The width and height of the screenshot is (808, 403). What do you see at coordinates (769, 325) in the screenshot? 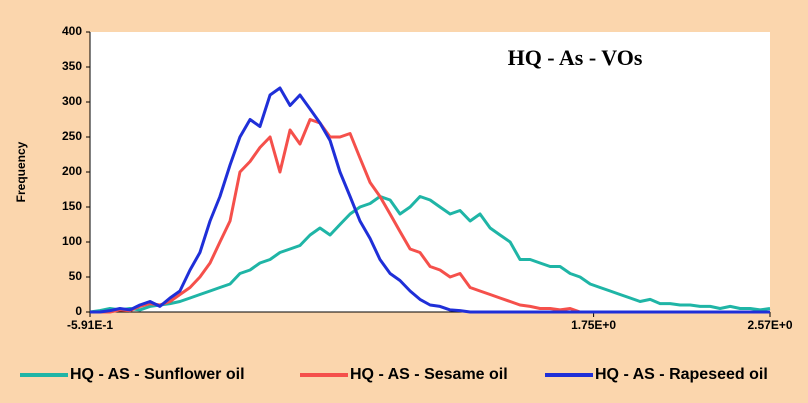
I see `x-tick-label: 2.57E+0` at bounding box center [769, 325].